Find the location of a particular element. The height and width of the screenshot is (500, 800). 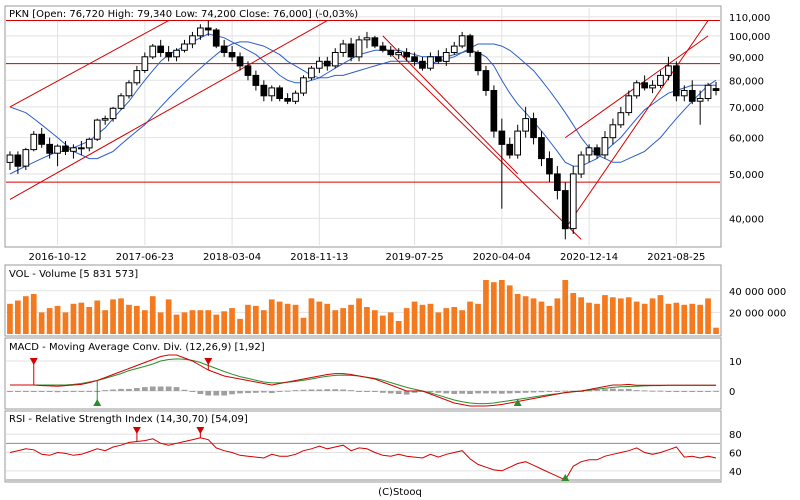

rsi-lines is located at coordinates (363, 459).